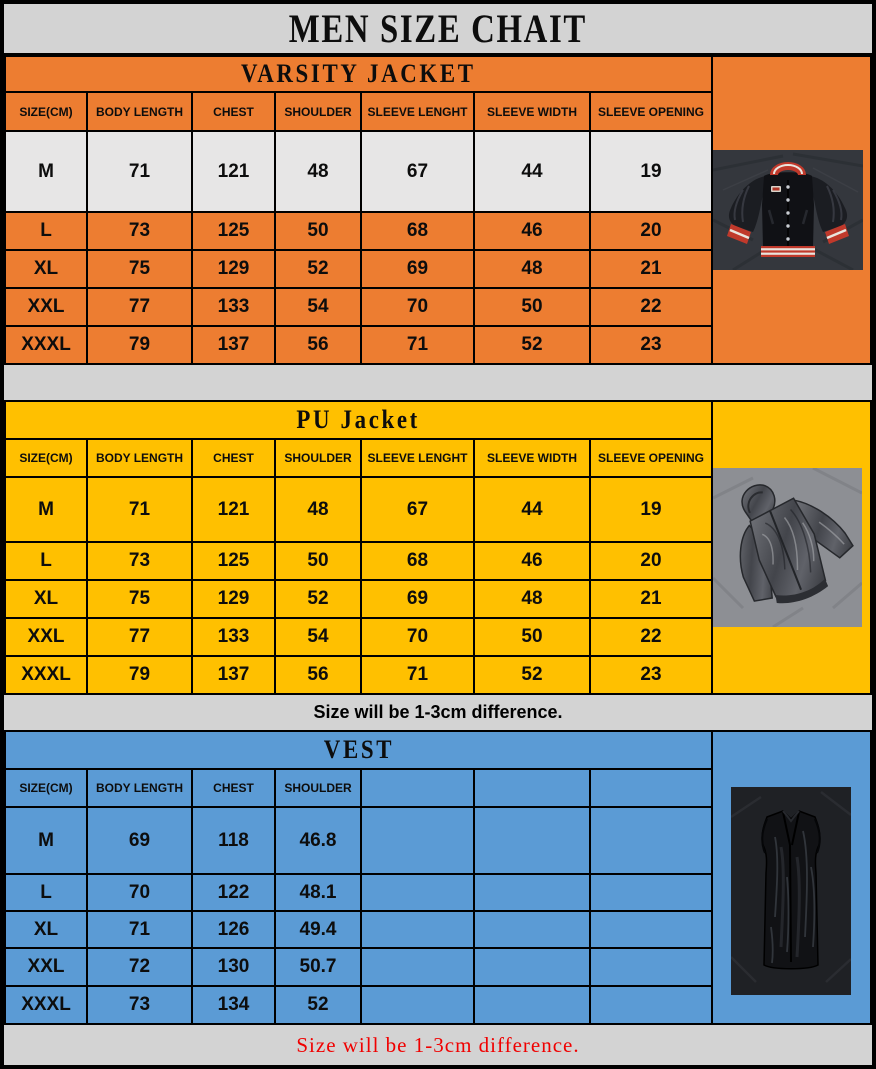 This screenshot has width=876, height=1069. I want to click on vest-photo, so click(791, 877).